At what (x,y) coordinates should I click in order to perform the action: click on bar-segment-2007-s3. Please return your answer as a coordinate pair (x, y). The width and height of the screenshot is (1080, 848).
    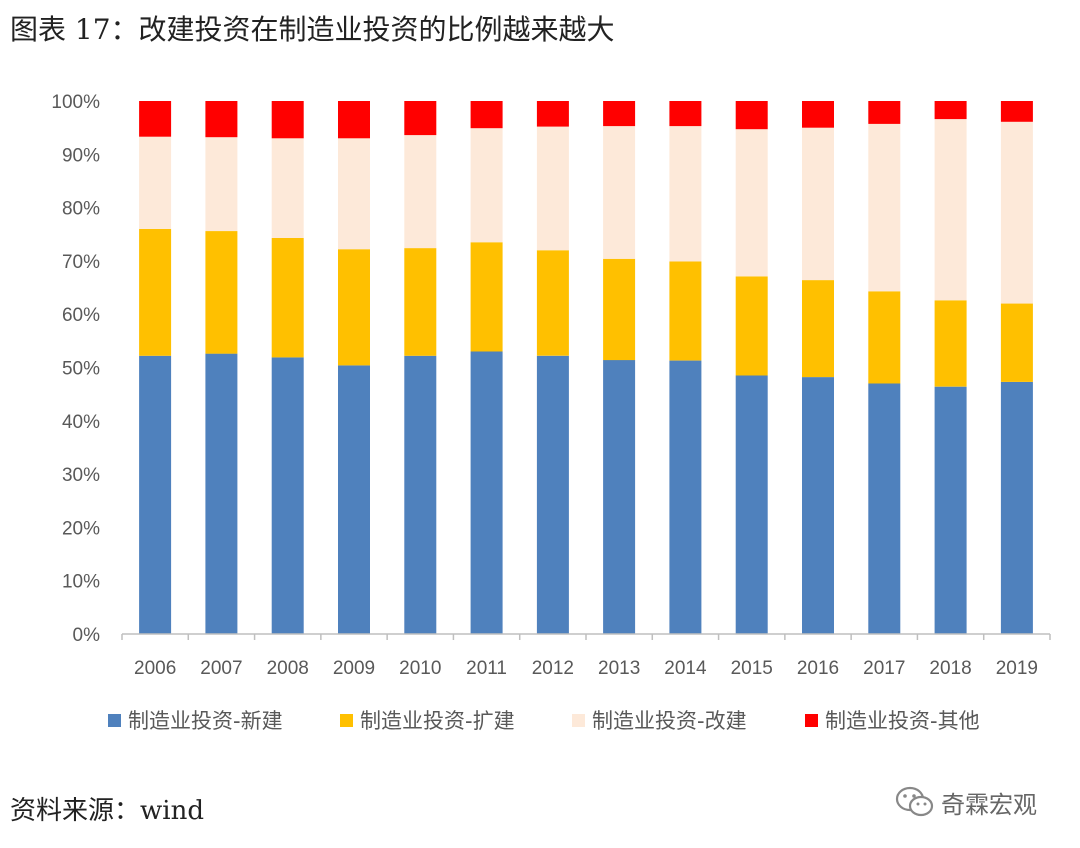
    Looking at the image, I should click on (221, 119).